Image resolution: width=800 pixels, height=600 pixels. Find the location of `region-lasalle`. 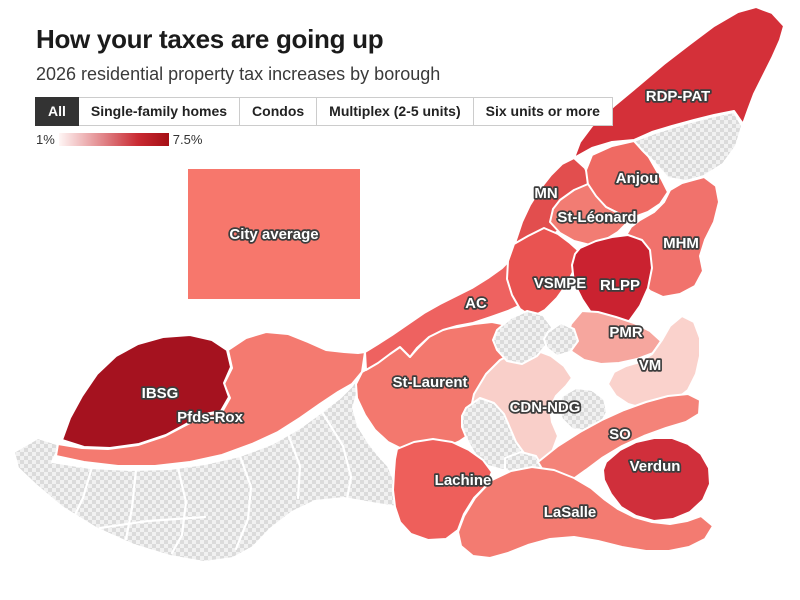

region-lasalle is located at coordinates (585, 512).